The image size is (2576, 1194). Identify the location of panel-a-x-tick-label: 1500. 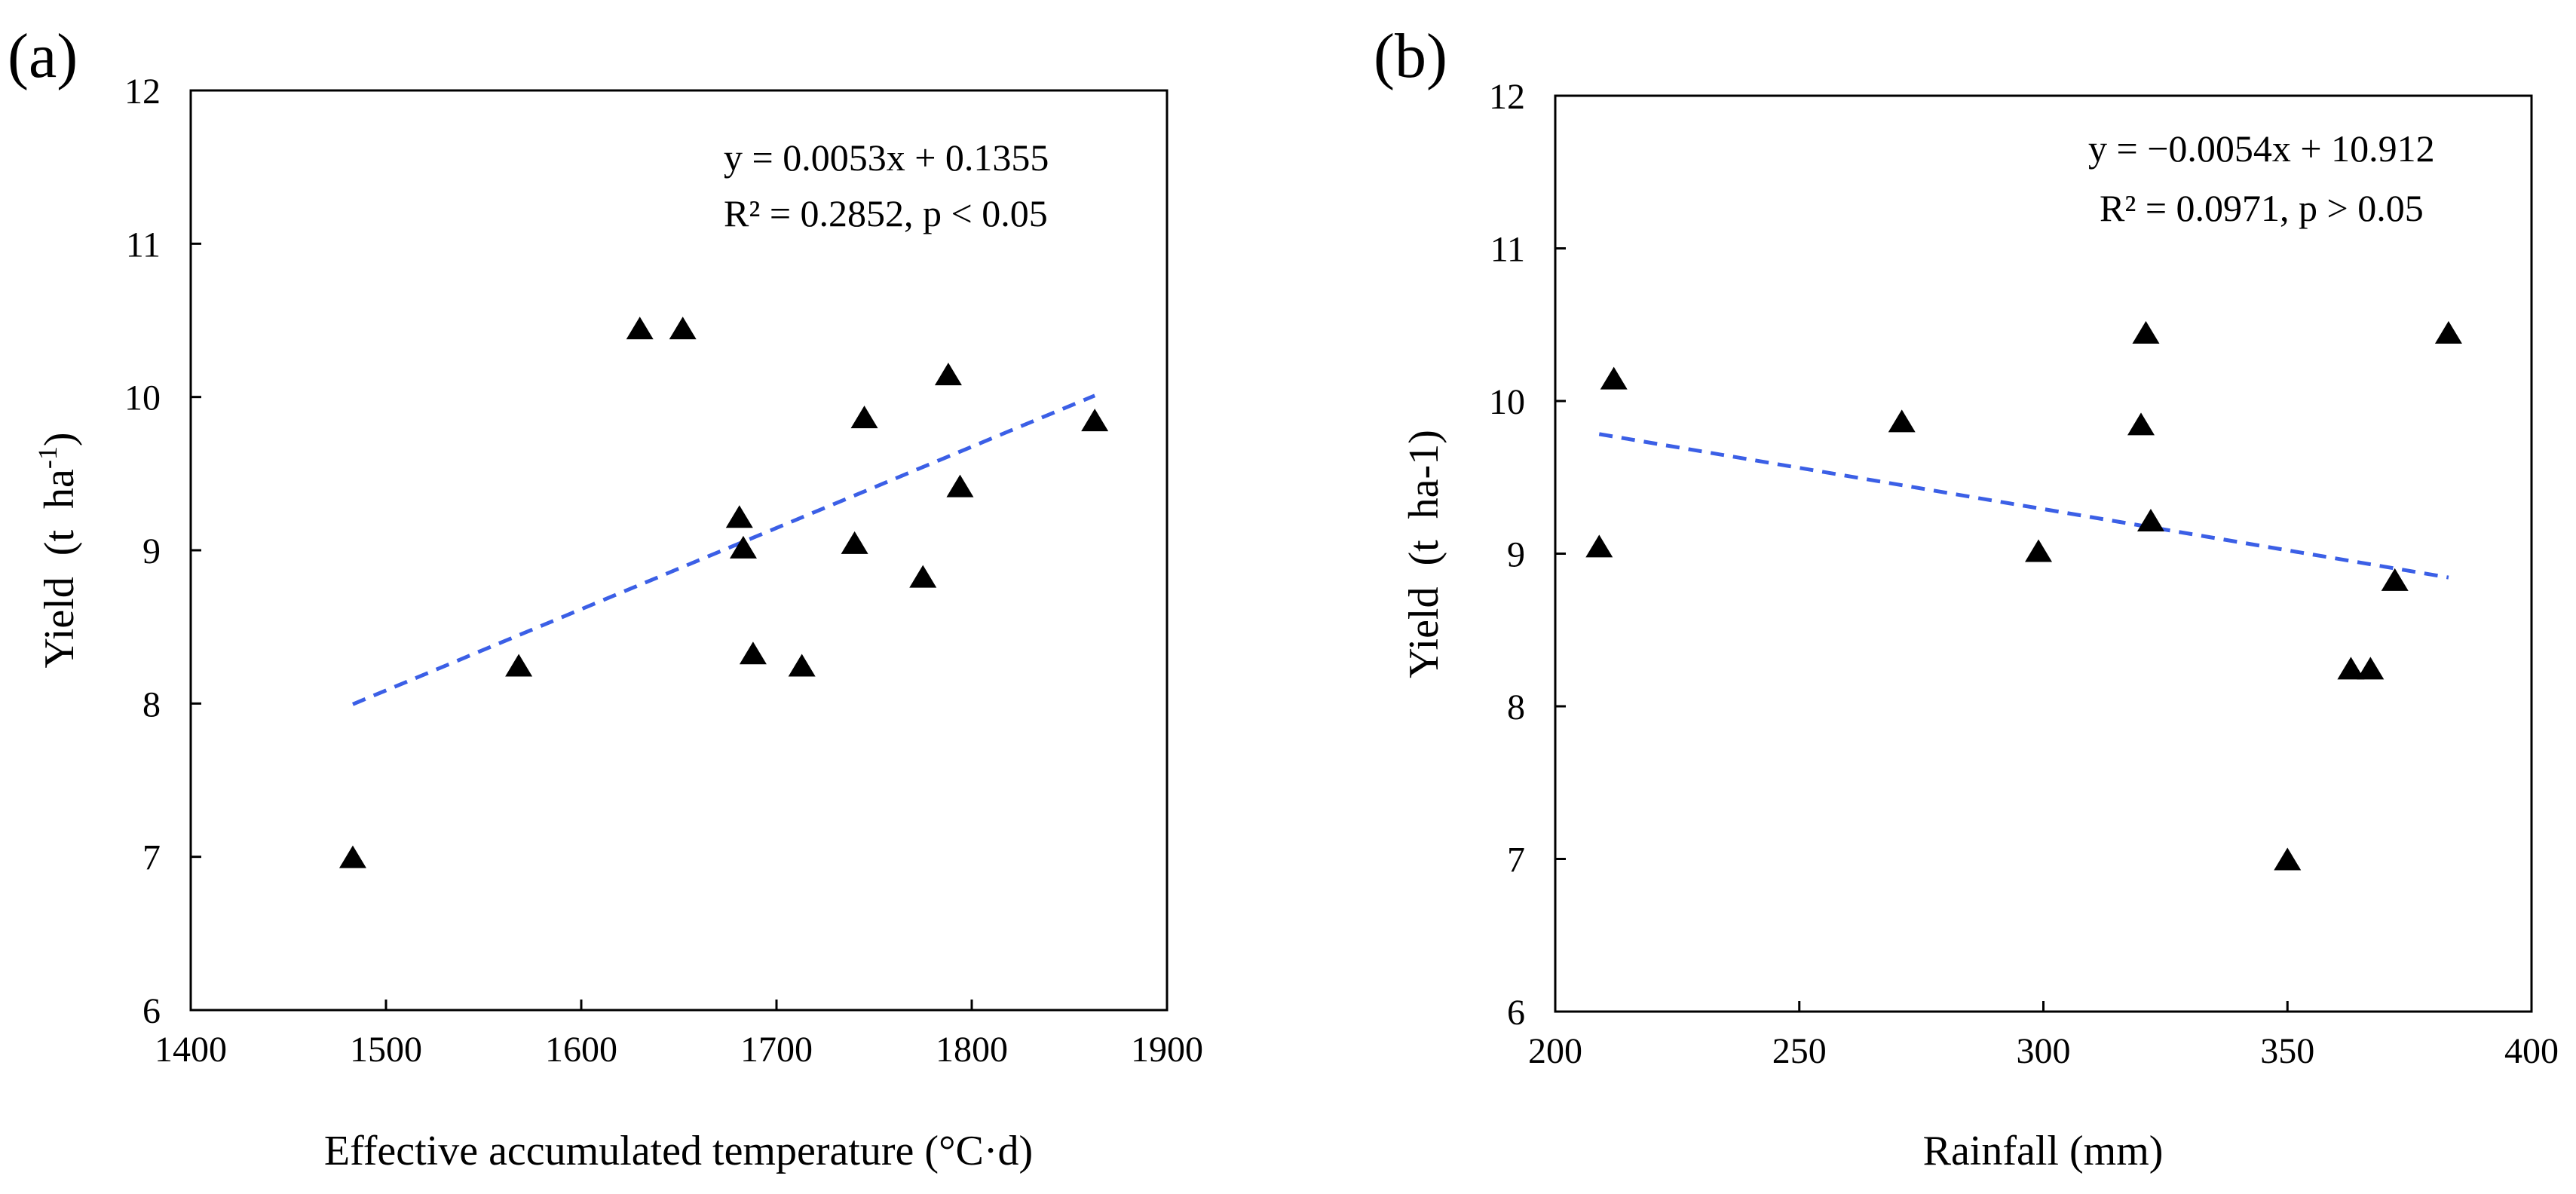
(386, 1050).